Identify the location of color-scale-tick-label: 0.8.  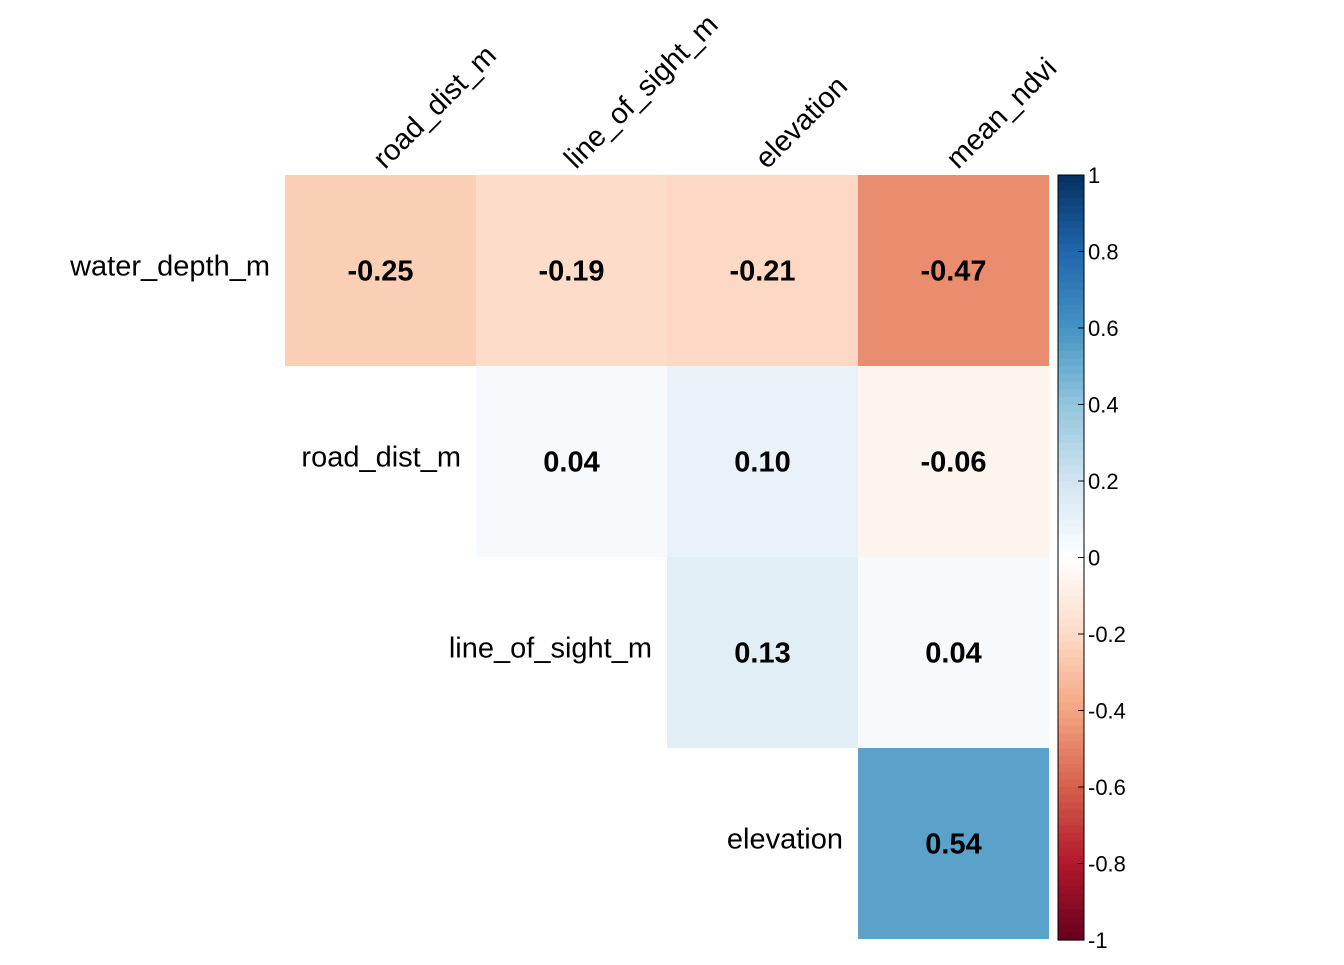
(1103, 252).